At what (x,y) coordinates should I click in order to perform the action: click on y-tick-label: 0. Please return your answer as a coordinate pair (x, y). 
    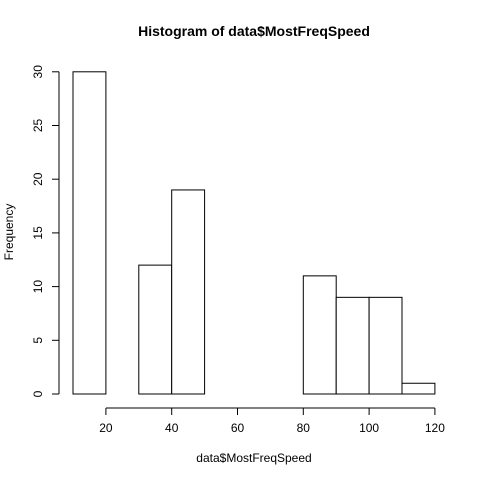
    Looking at the image, I should click on (38, 393).